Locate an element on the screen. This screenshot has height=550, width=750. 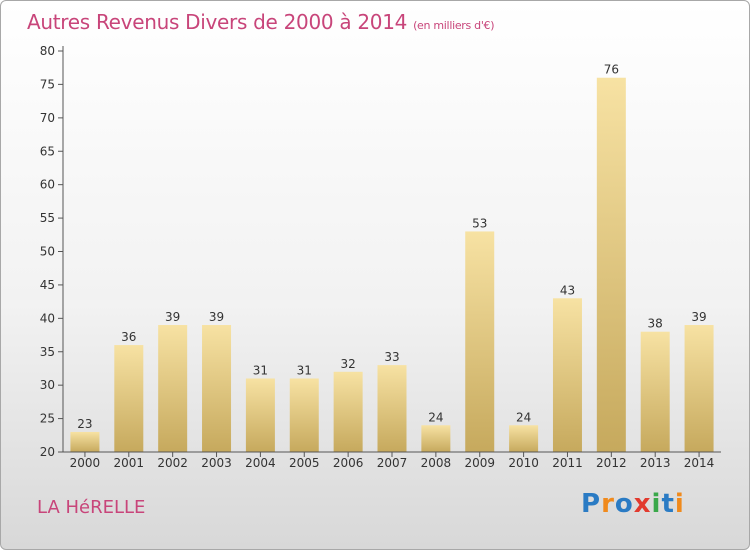
y-tick-label: 30 is located at coordinates (47, 385).